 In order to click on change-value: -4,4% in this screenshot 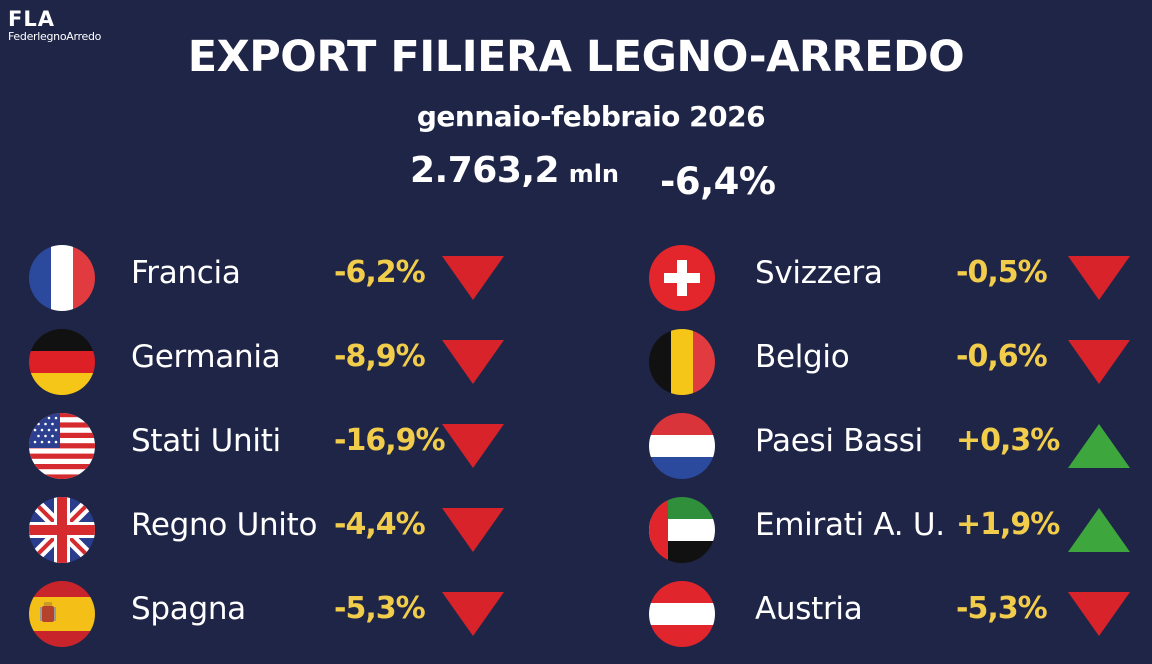, I will do `click(380, 524)`.